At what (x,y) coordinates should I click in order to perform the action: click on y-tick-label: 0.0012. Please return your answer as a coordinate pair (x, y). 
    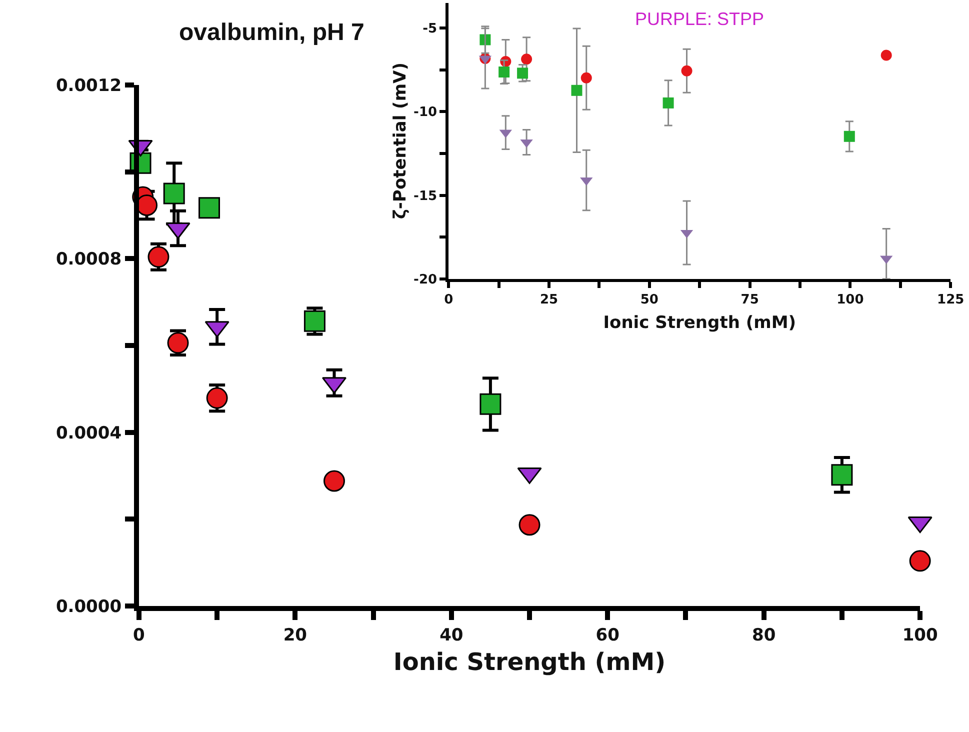
    Looking at the image, I should click on (89, 86).